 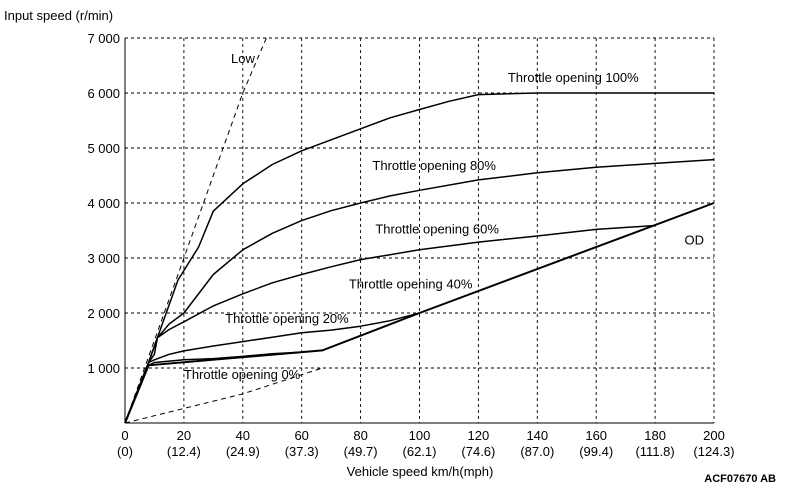 What do you see at coordinates (195, 230) in the screenshot?
I see `series-low` at bounding box center [195, 230].